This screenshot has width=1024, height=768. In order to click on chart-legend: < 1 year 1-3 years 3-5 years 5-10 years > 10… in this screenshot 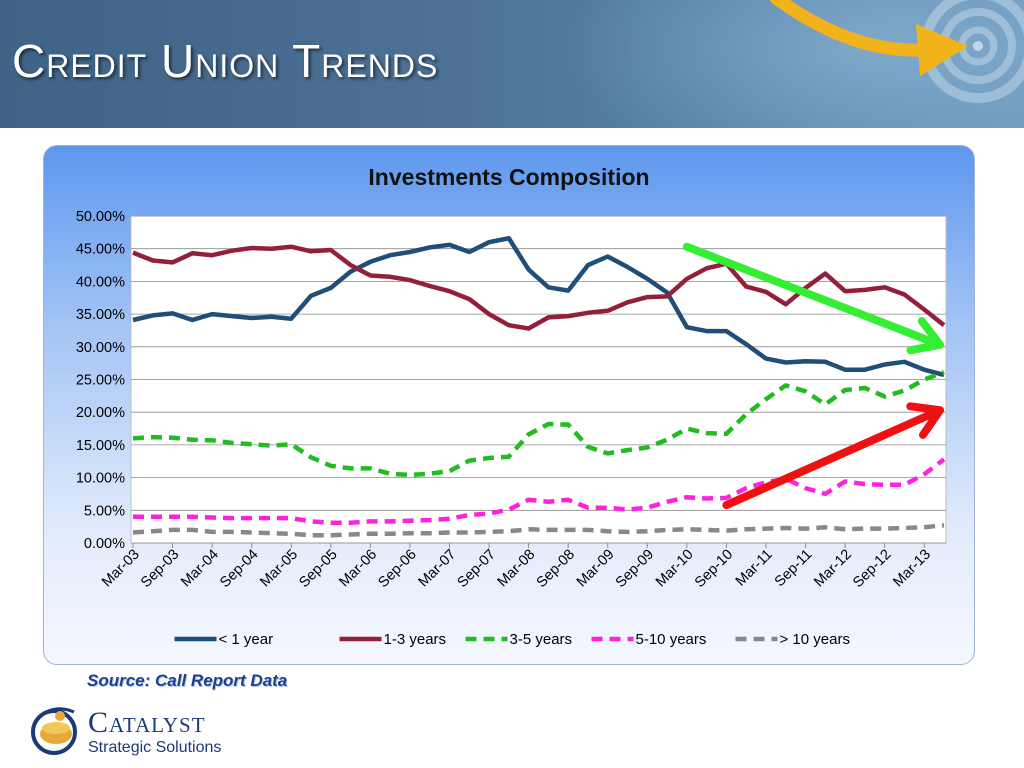, I will do `click(512, 639)`.